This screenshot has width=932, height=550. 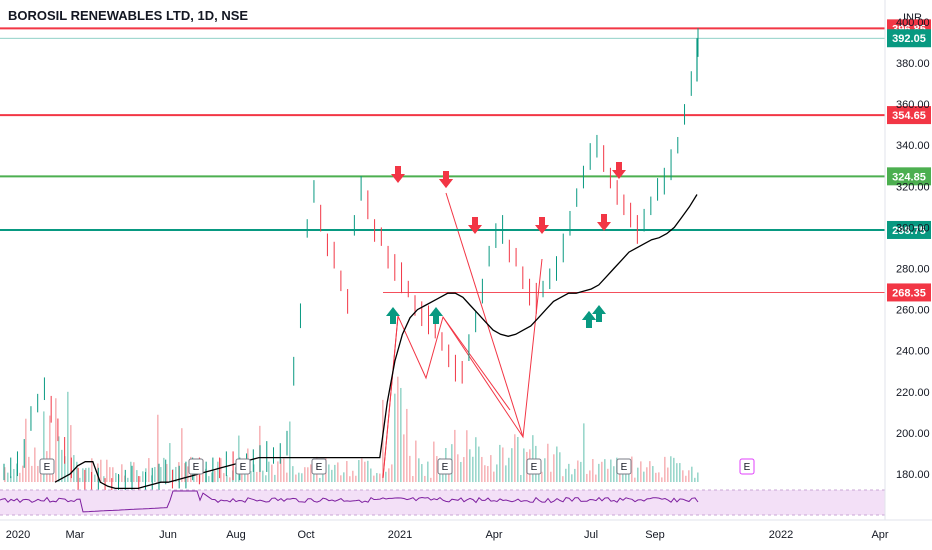 I want to click on price-tick-label: 180.00, so click(x=913, y=475).